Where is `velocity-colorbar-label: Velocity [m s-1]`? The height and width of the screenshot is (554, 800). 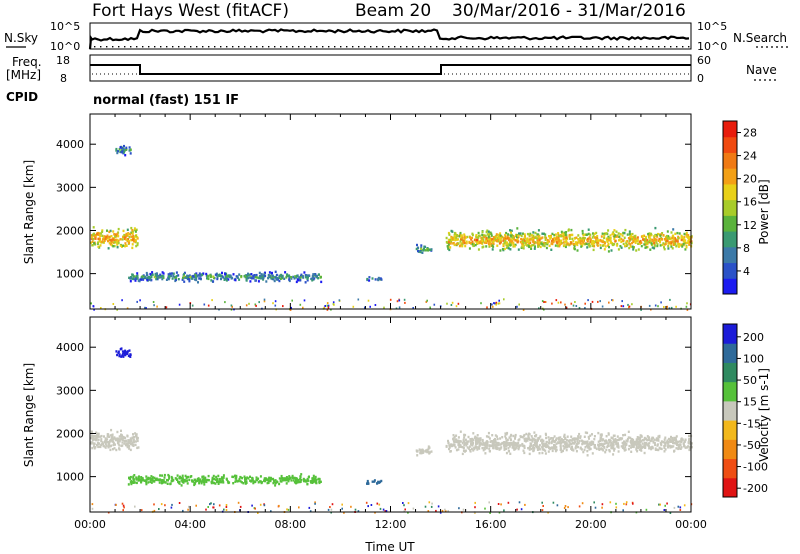 velocity-colorbar-label: Velocity [m s-1] is located at coordinates (764, 415).